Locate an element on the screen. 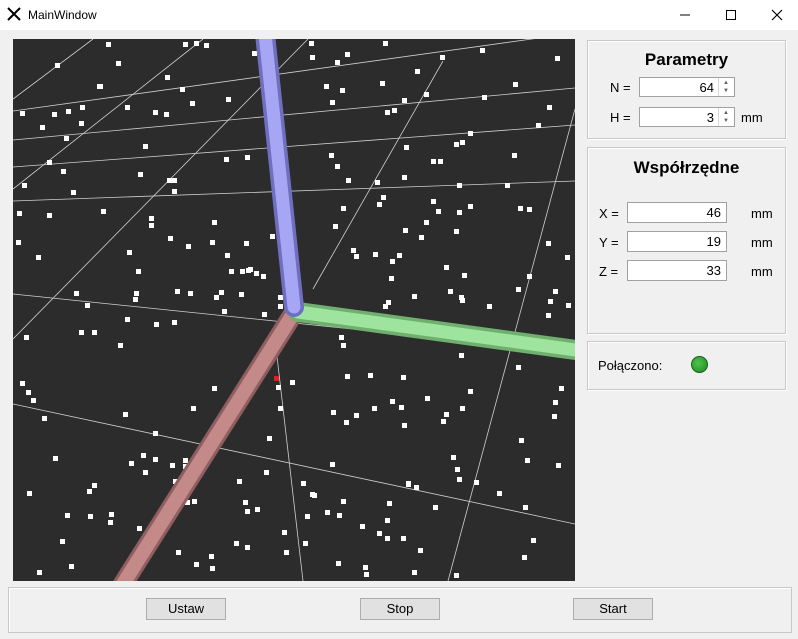 This screenshot has width=798, height=639. h-spinbox: 3 ▲ ▼ is located at coordinates (687, 117).